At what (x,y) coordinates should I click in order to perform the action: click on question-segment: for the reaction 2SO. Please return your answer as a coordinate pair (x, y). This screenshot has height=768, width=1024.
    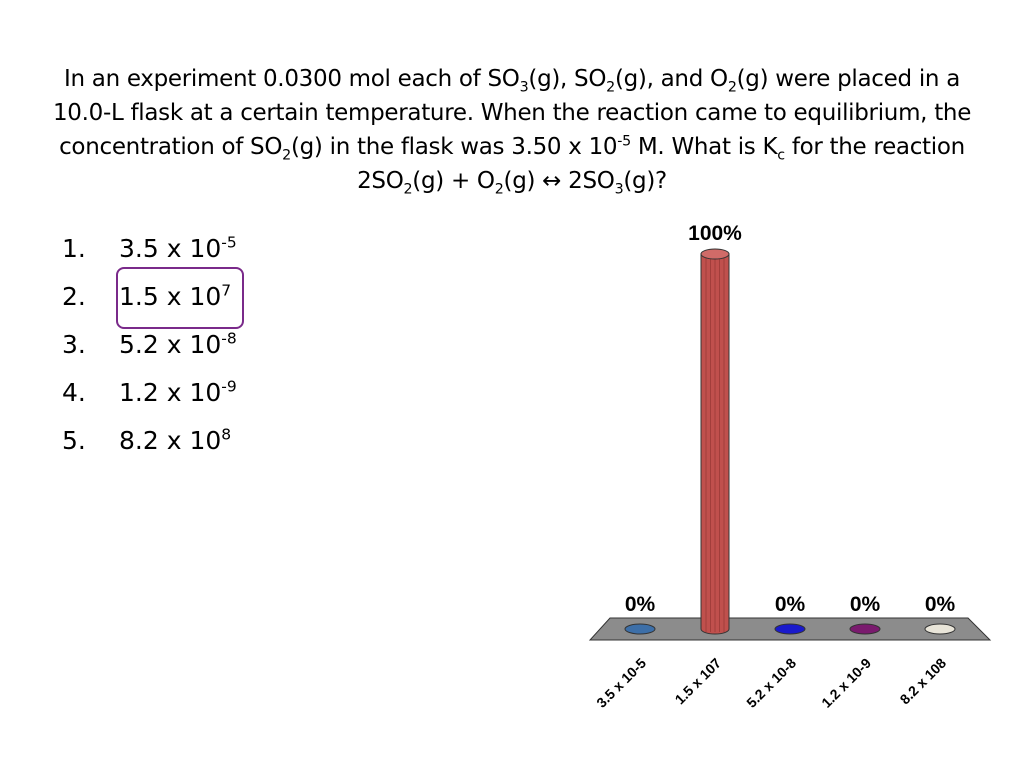
    Looking at the image, I should click on (661, 164).